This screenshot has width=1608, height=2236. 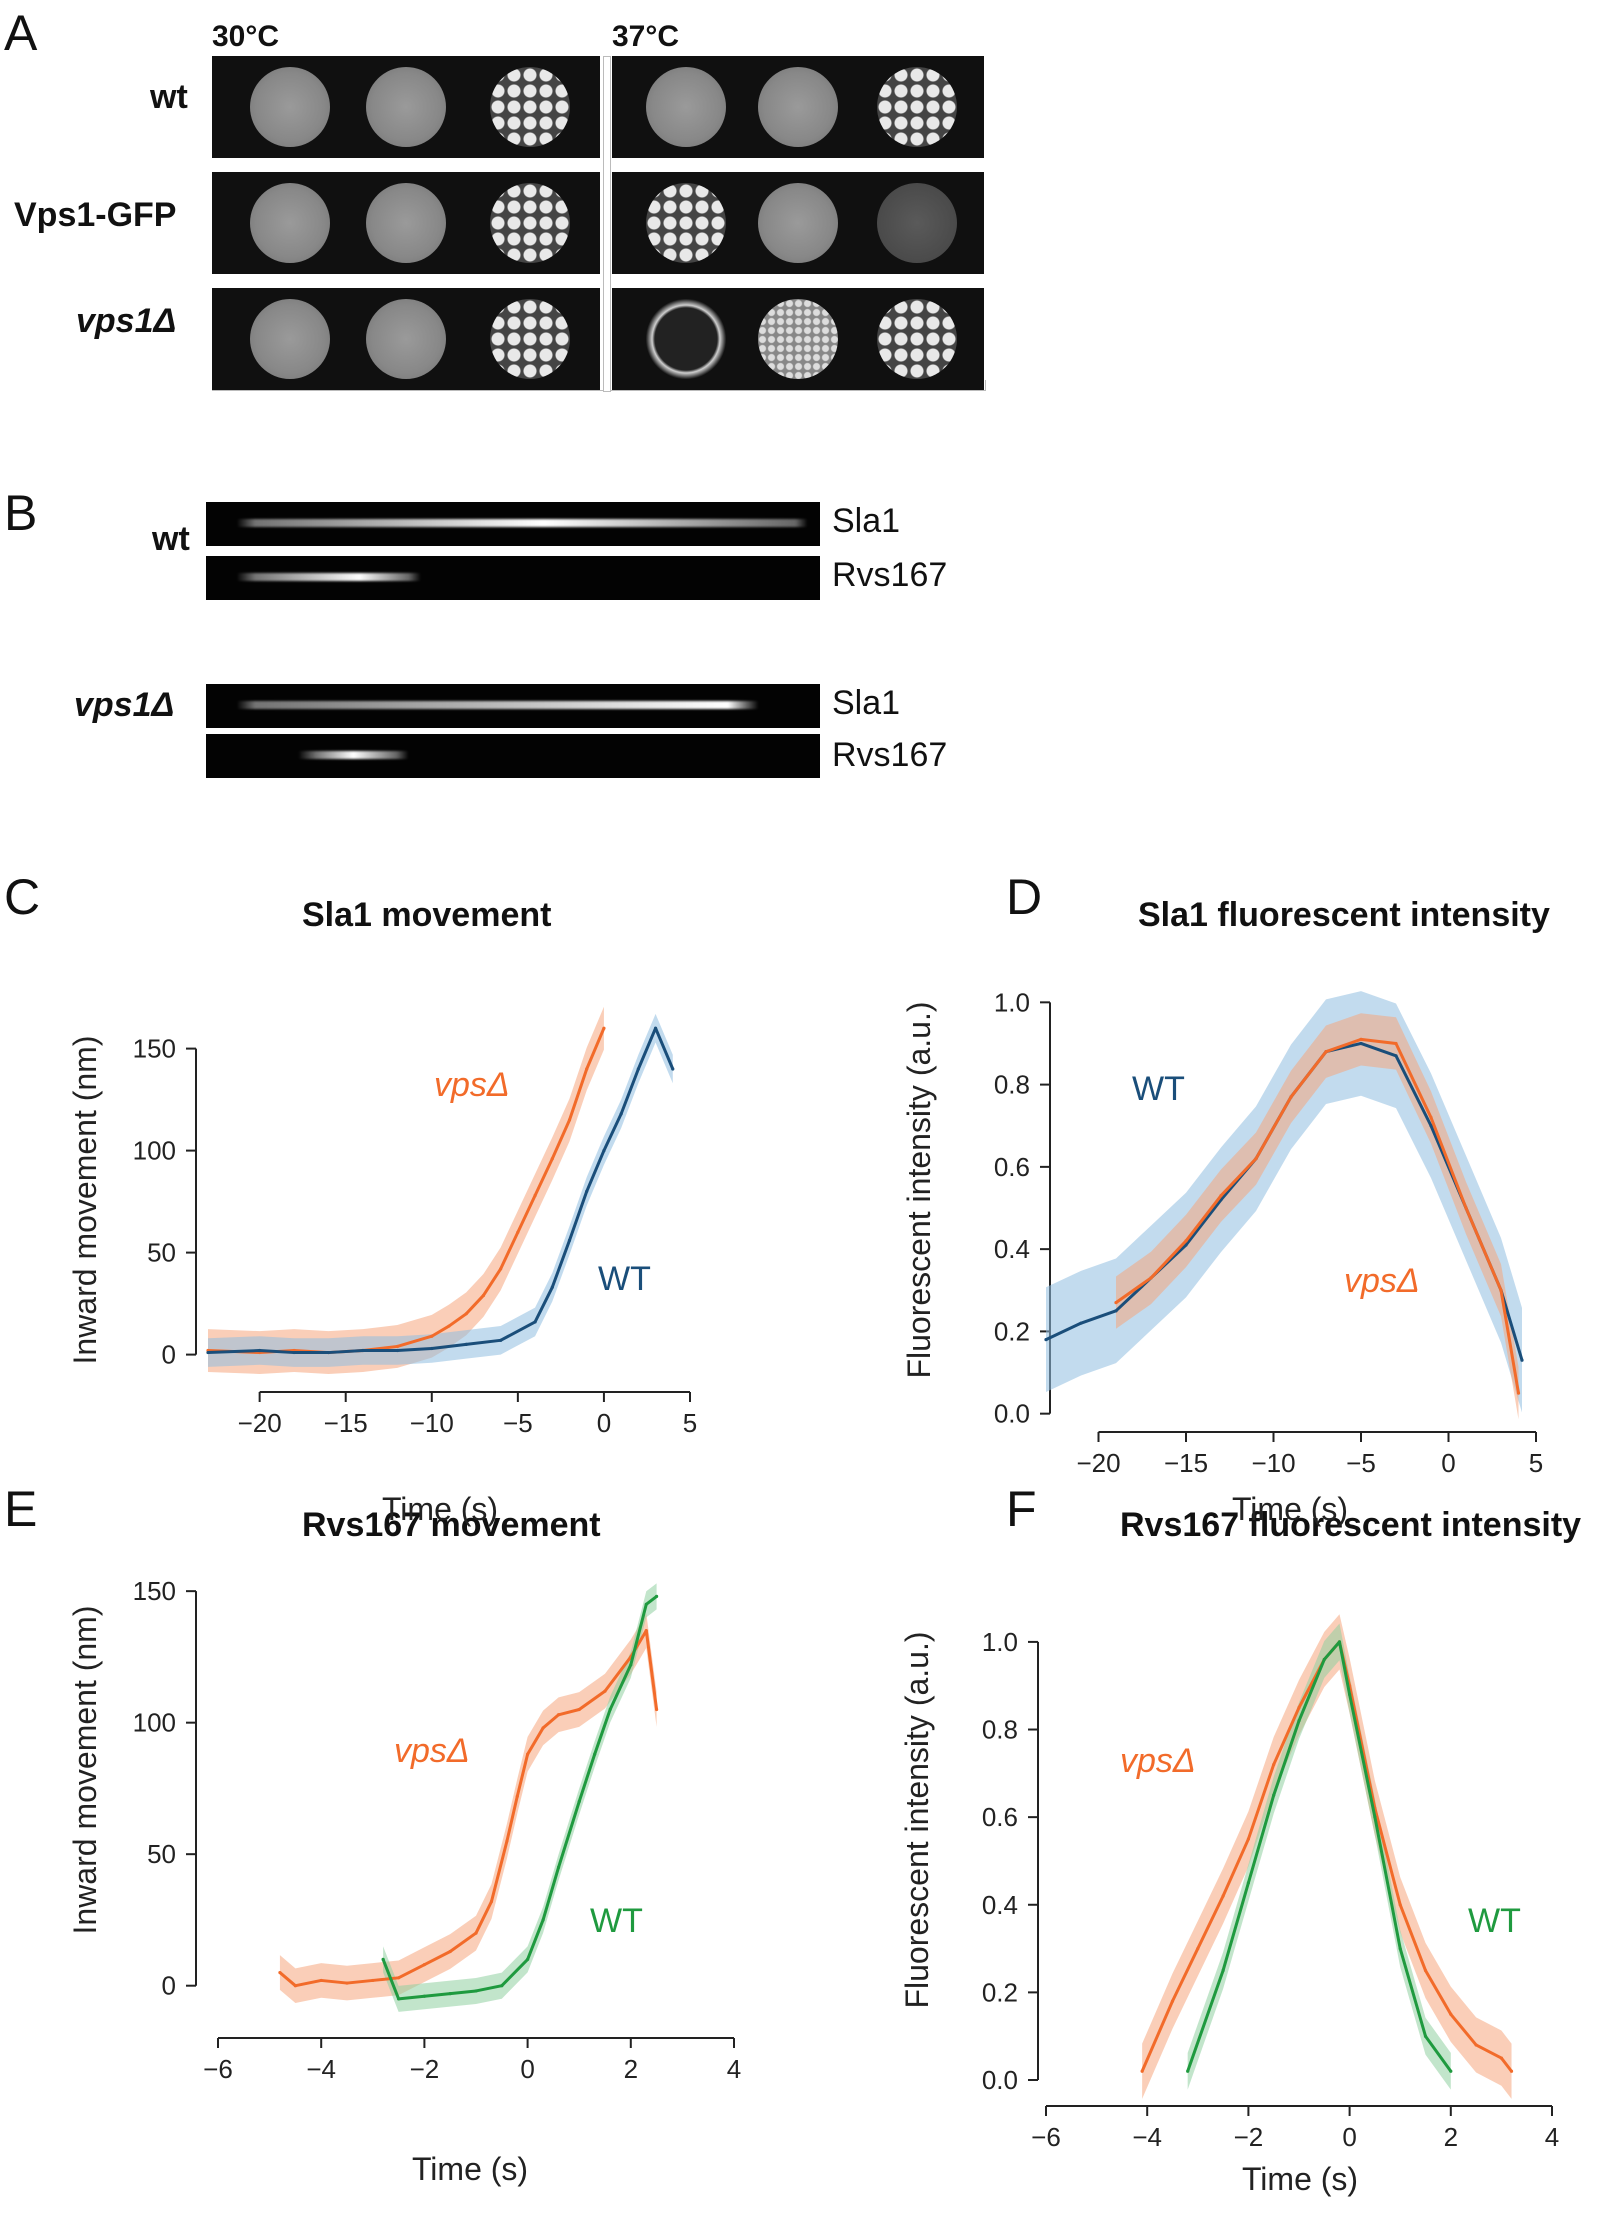 I want to click on y-tick-label: 150, so click(x=154, y=1049).